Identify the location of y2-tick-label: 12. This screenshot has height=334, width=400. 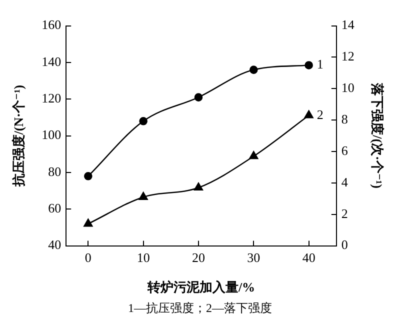
(347, 56).